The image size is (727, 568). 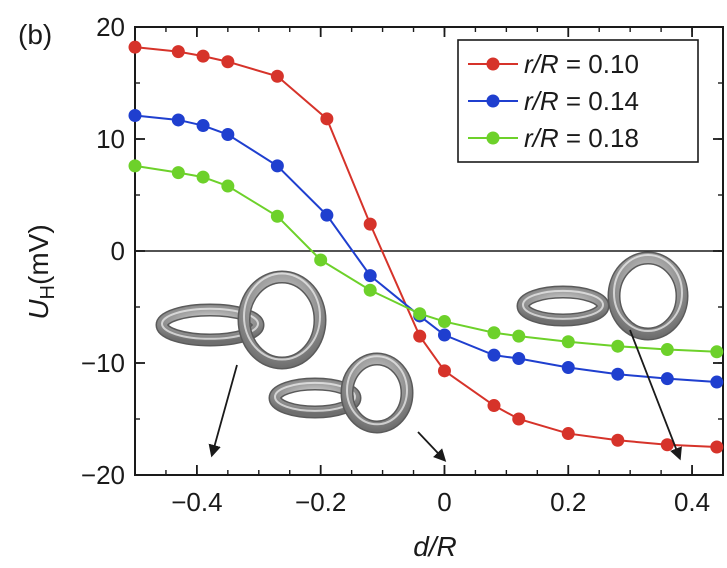 I want to click on y-axis-title: UH(mV), so click(x=41, y=271).